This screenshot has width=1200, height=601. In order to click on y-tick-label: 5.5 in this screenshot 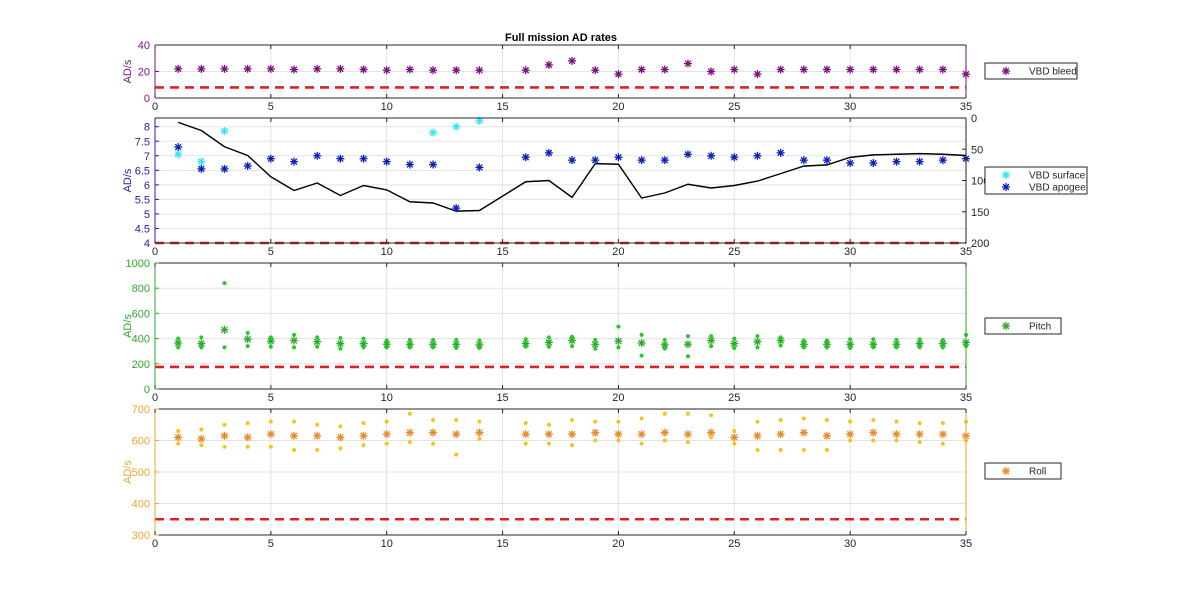, I will do `click(142, 200)`.